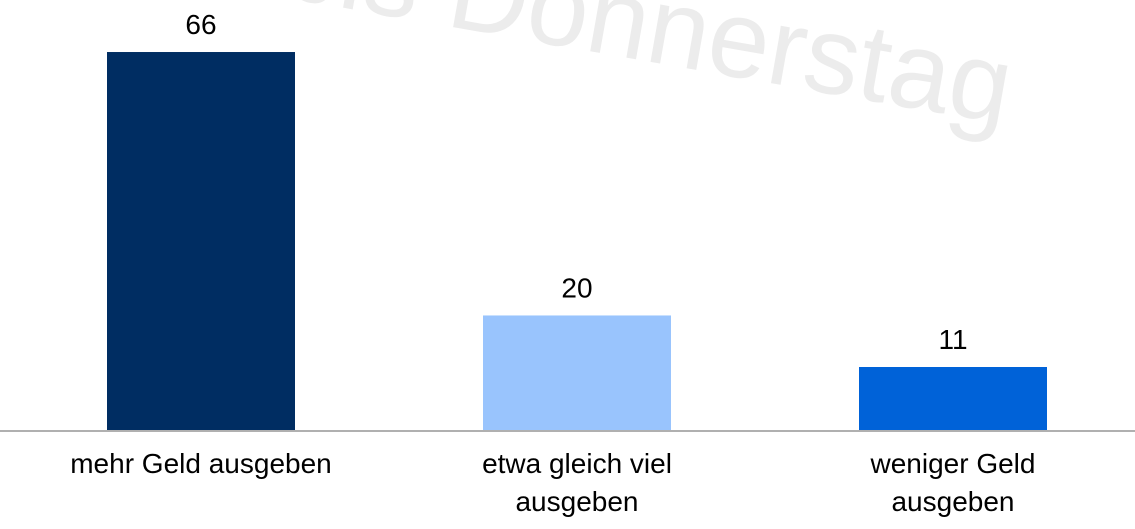 The width and height of the screenshot is (1135, 529). Describe the element at coordinates (576, 287) in the screenshot. I see `value-label: 20` at that location.